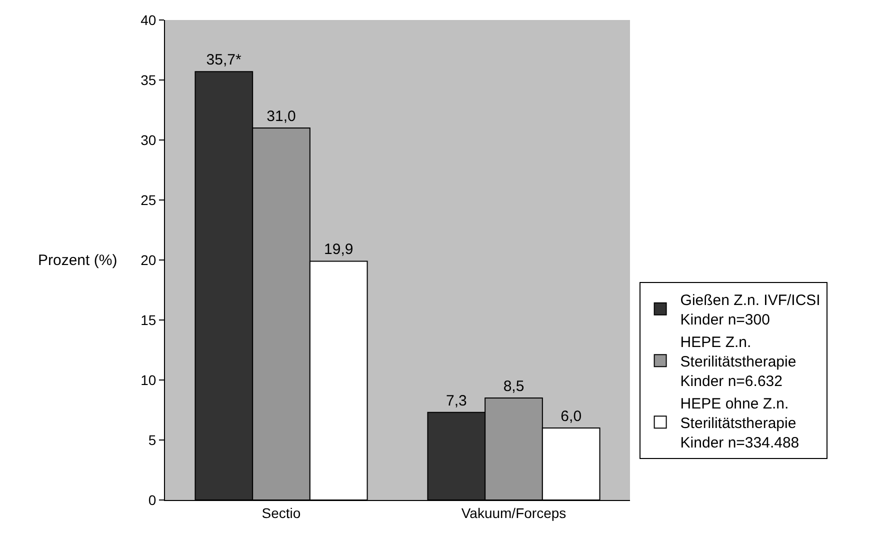  What do you see at coordinates (281, 512) in the screenshot?
I see `x-tick-label: Sectio` at bounding box center [281, 512].